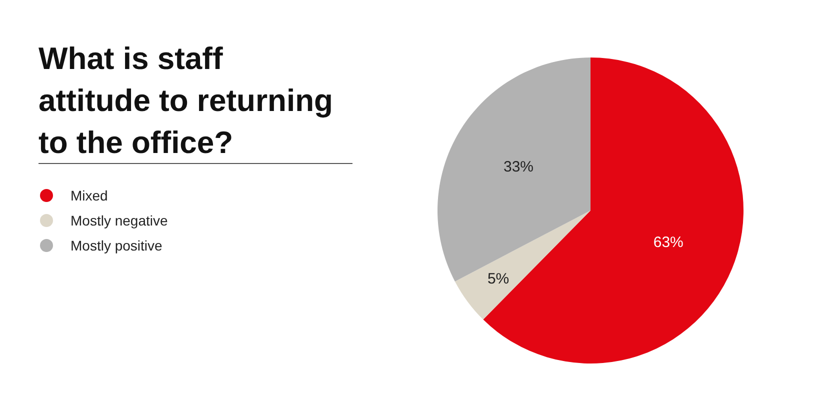 This screenshot has height=417, width=833. I want to click on legend-label: Mostly negative, so click(119, 220).